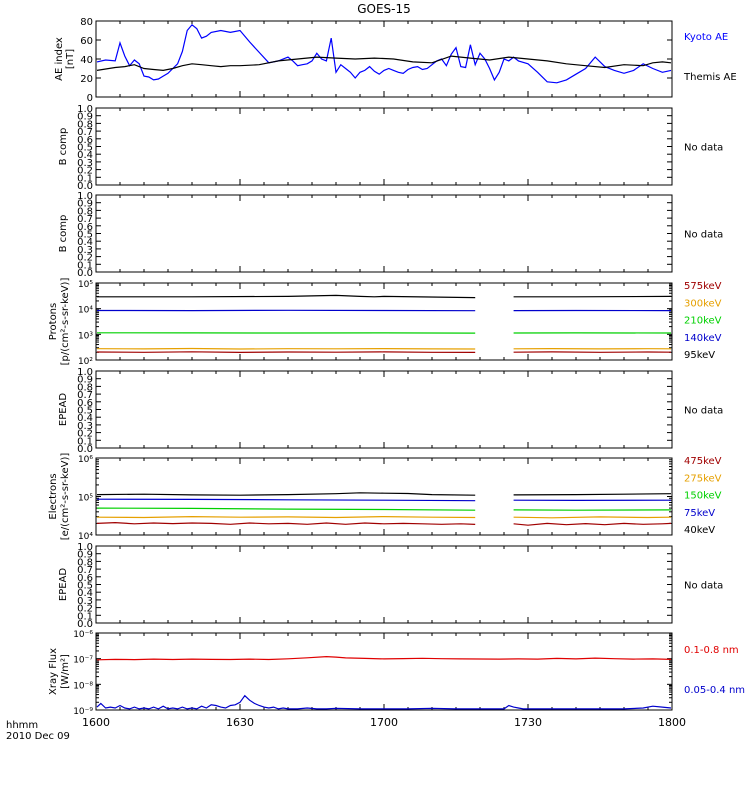 This screenshot has height=804, width=750. Describe the element at coordinates (703, 478) in the screenshot. I see `legend-entry-electrons: 275keV` at that location.